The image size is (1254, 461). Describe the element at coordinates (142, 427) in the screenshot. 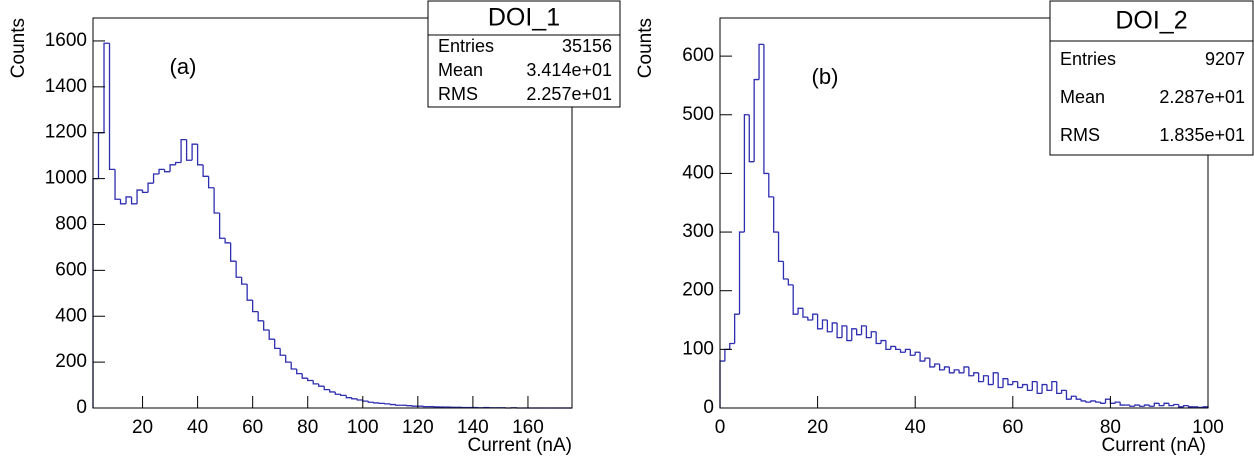

I see `x-tick-label: 20` at that location.